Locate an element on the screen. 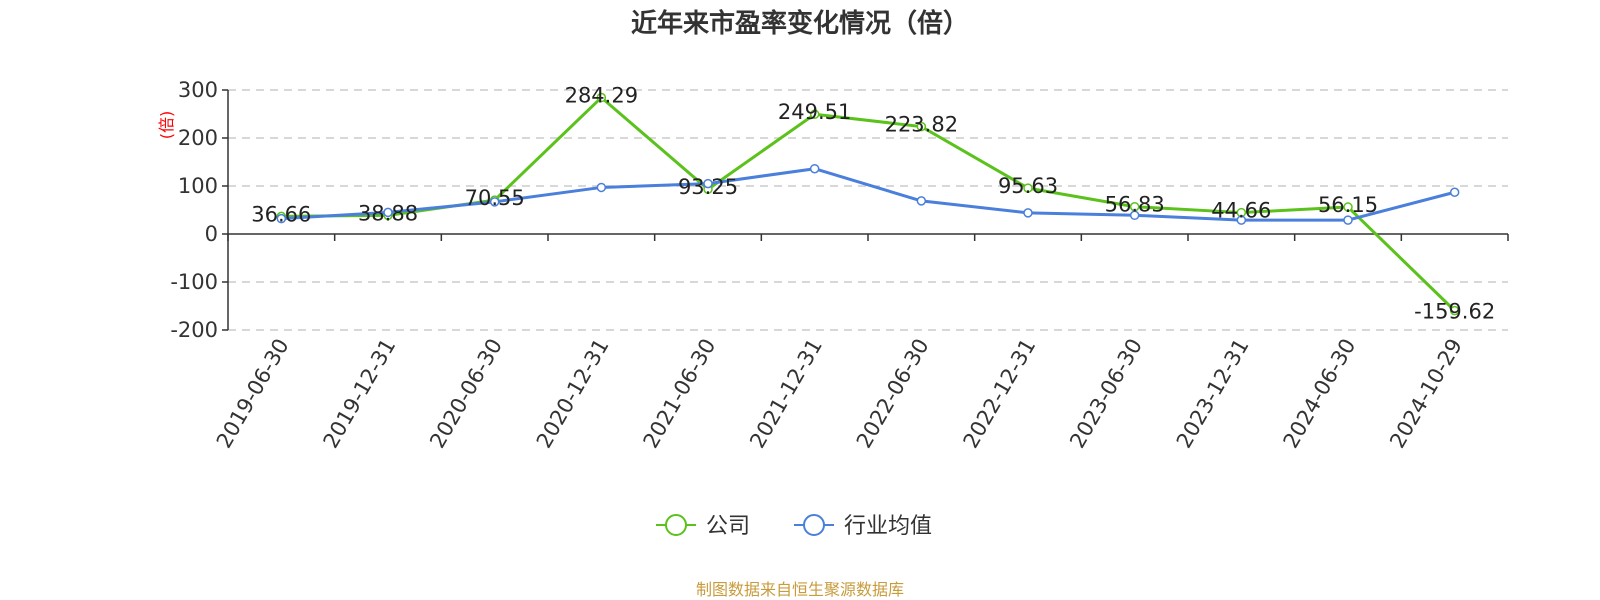  x-tick-label: 2020-06-30 is located at coordinates (466, 393).